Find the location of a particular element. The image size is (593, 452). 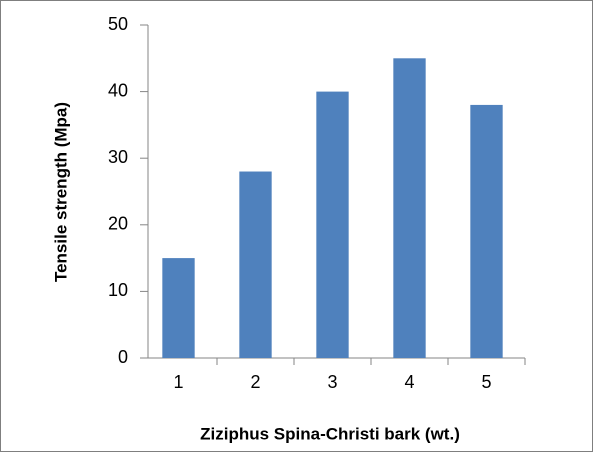

x-tick-label: 1 is located at coordinates (178, 382).